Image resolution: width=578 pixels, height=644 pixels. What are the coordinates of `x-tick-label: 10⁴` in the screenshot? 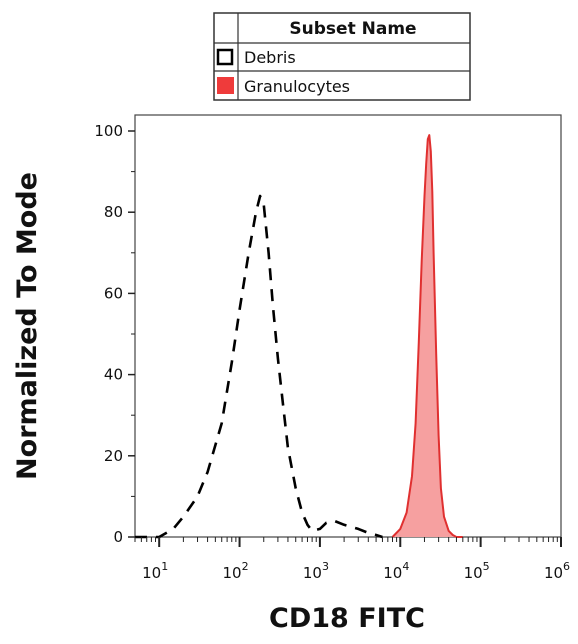 It's located at (396, 571).